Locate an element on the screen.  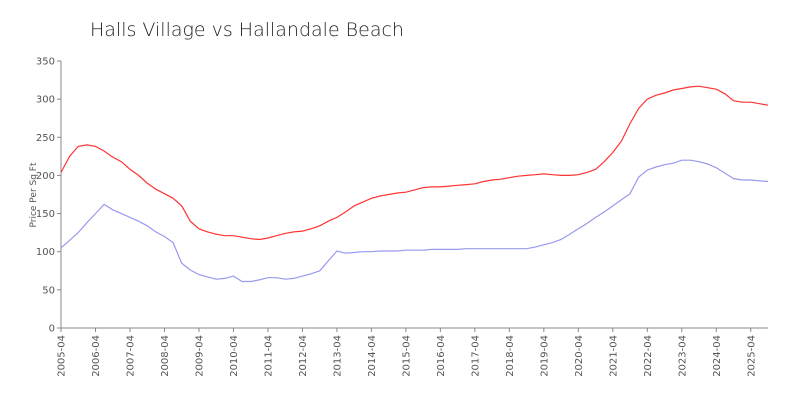
x-tick-label: 2008-04 is located at coordinates (165, 356).